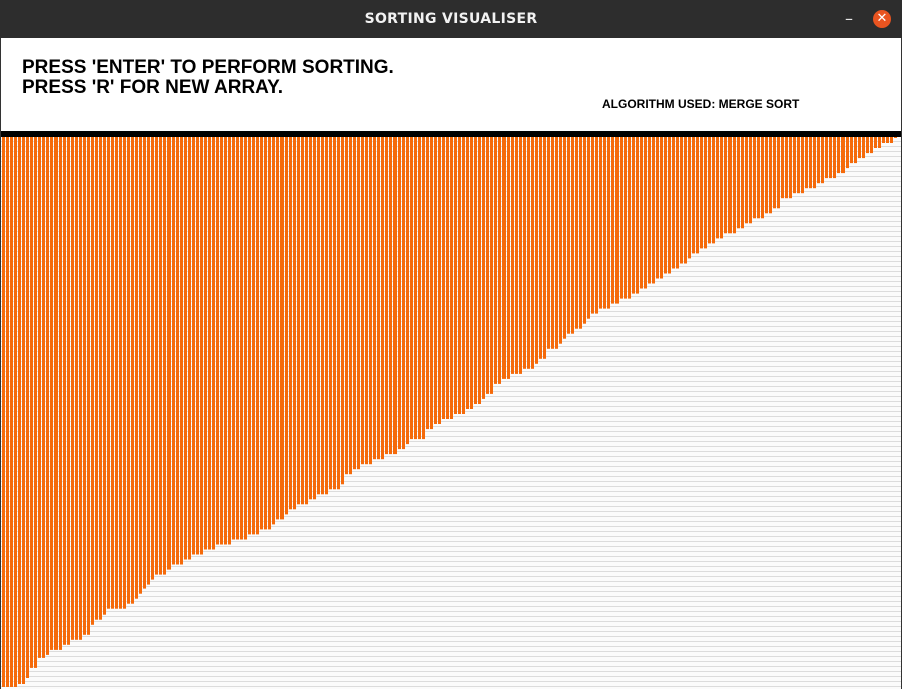  What do you see at coordinates (849, 18) in the screenshot?
I see `minimize-button: –` at bounding box center [849, 18].